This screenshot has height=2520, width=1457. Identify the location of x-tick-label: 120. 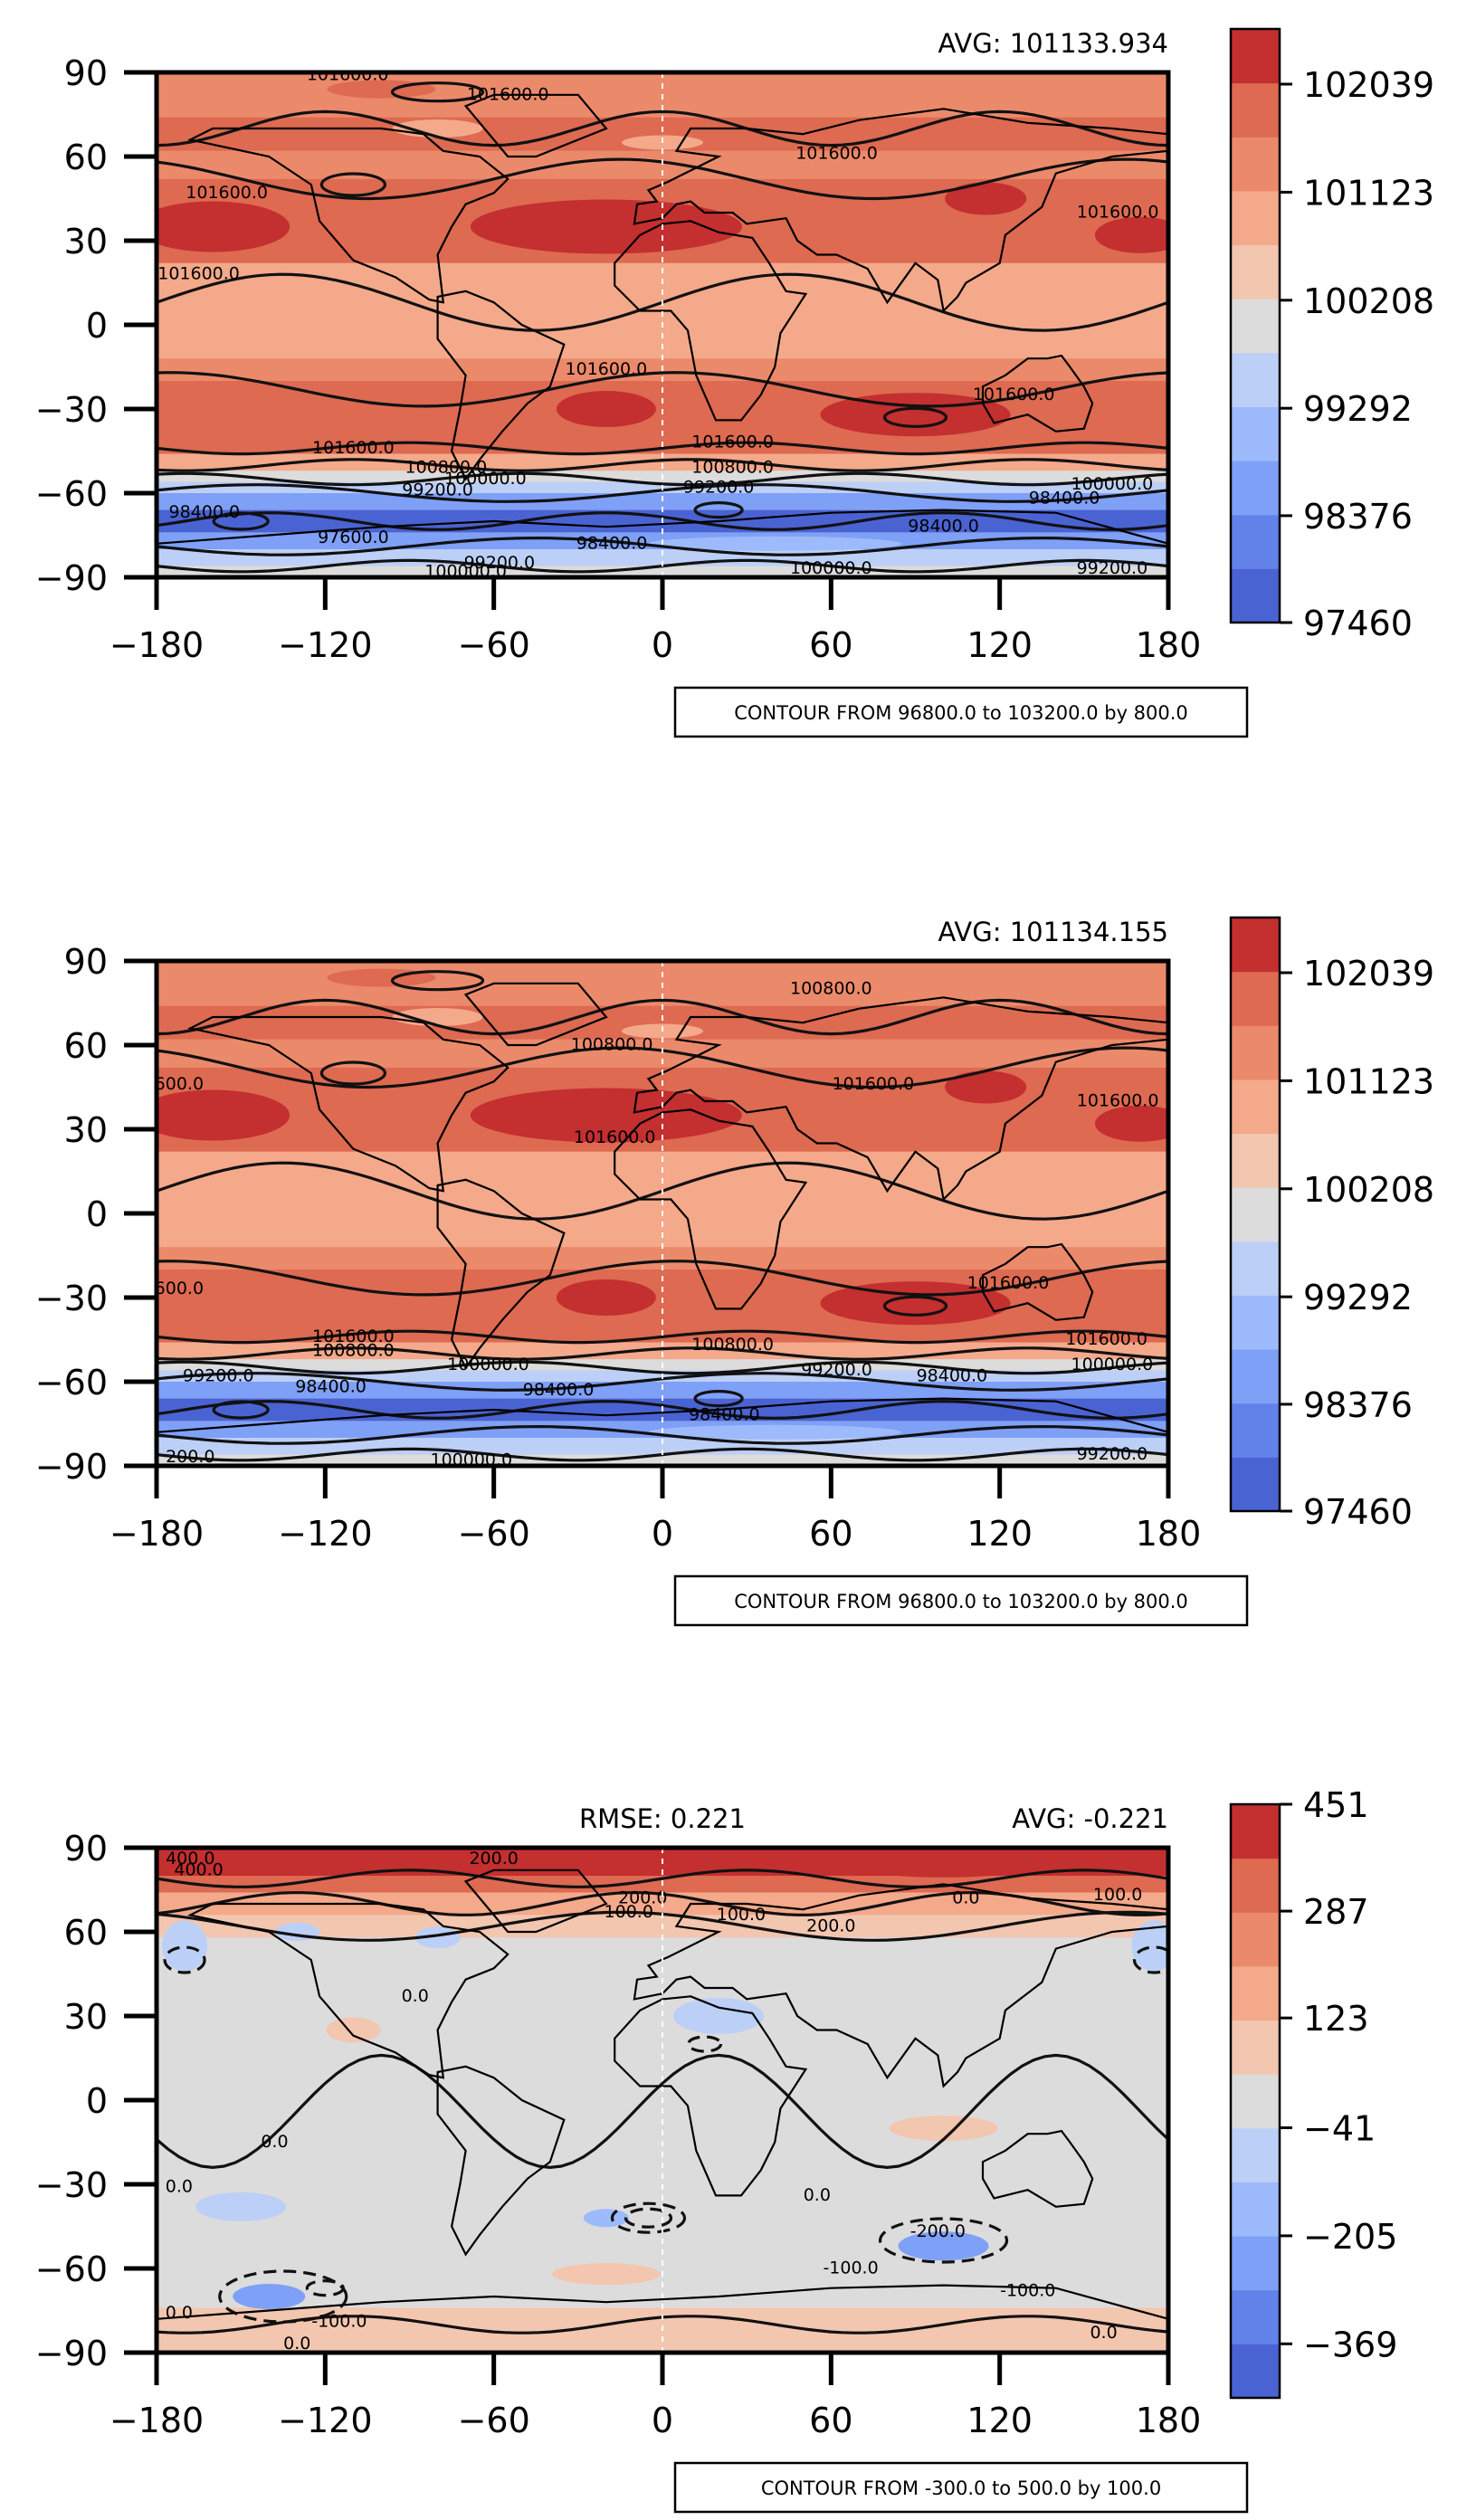
(1000, 1534).